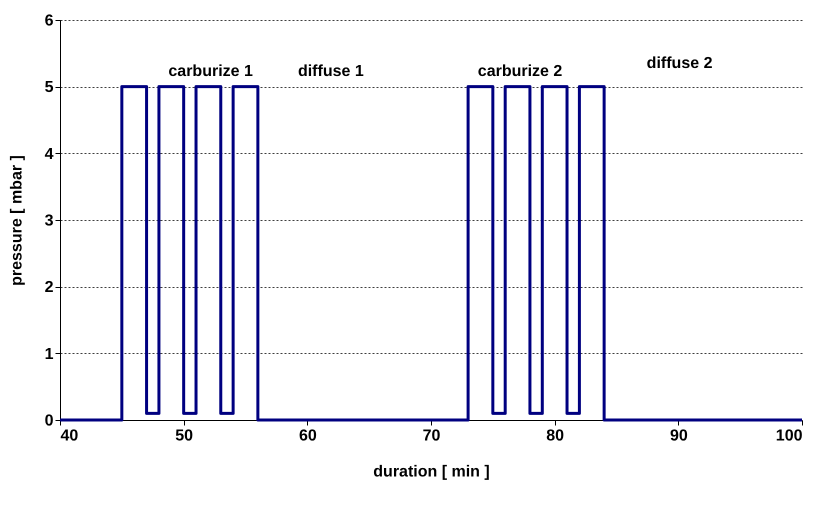 The width and height of the screenshot is (838, 508). Describe the element at coordinates (520, 71) in the screenshot. I see `annotation: carburize 2` at that location.